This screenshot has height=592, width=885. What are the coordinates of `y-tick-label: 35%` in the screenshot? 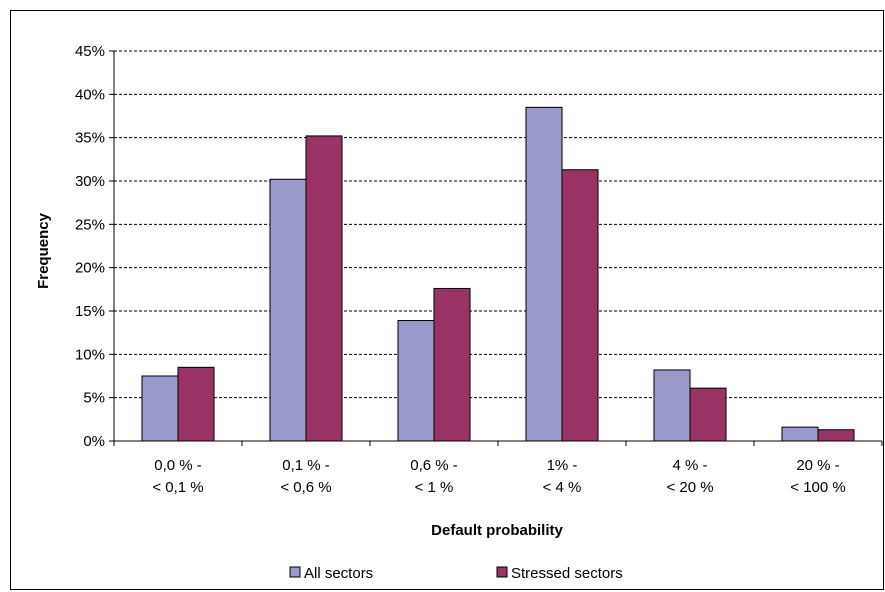 It's located at (90, 138).